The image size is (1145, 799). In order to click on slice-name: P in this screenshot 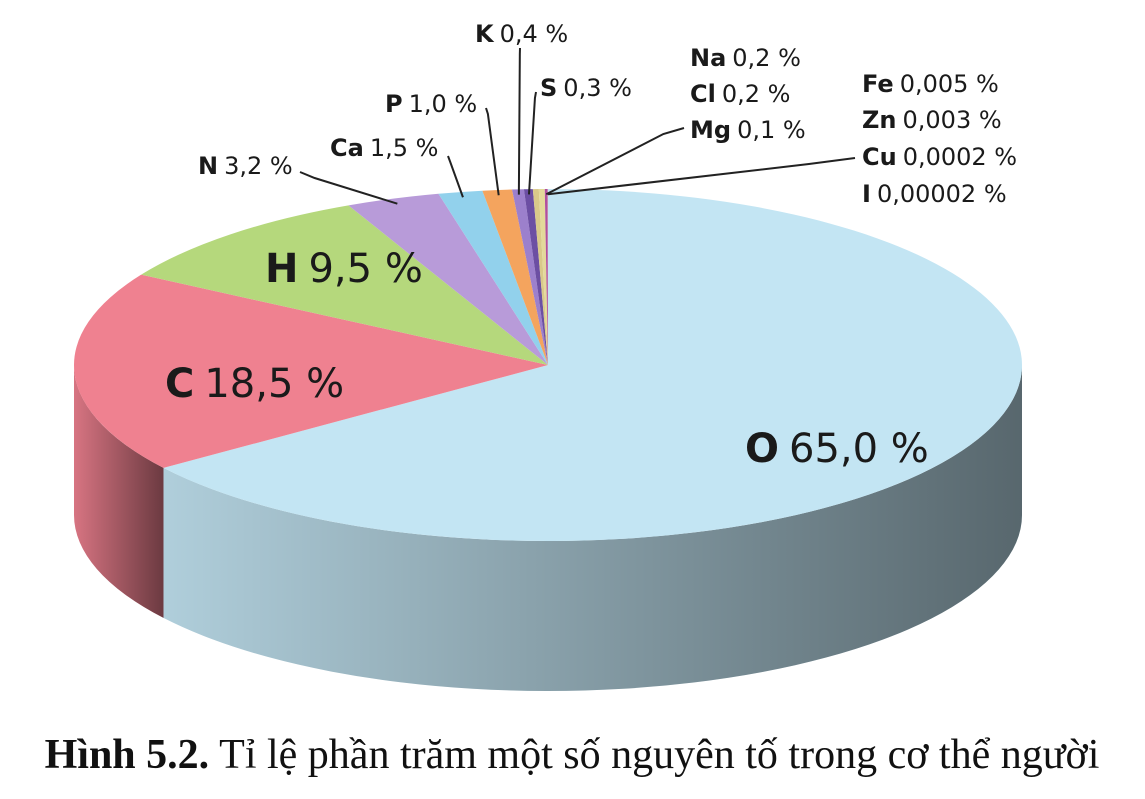, I will do `click(394, 104)`.